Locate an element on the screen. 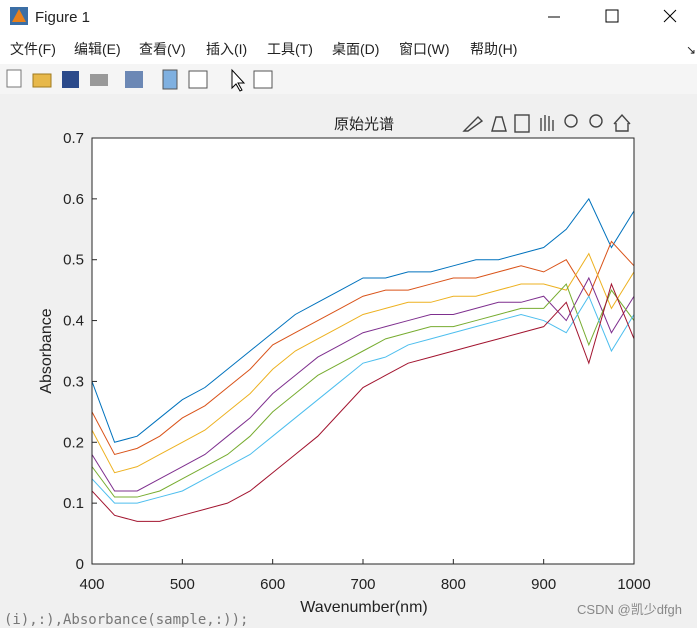 The image size is (697, 628). y-tick-label: 0.5 is located at coordinates (73, 260).